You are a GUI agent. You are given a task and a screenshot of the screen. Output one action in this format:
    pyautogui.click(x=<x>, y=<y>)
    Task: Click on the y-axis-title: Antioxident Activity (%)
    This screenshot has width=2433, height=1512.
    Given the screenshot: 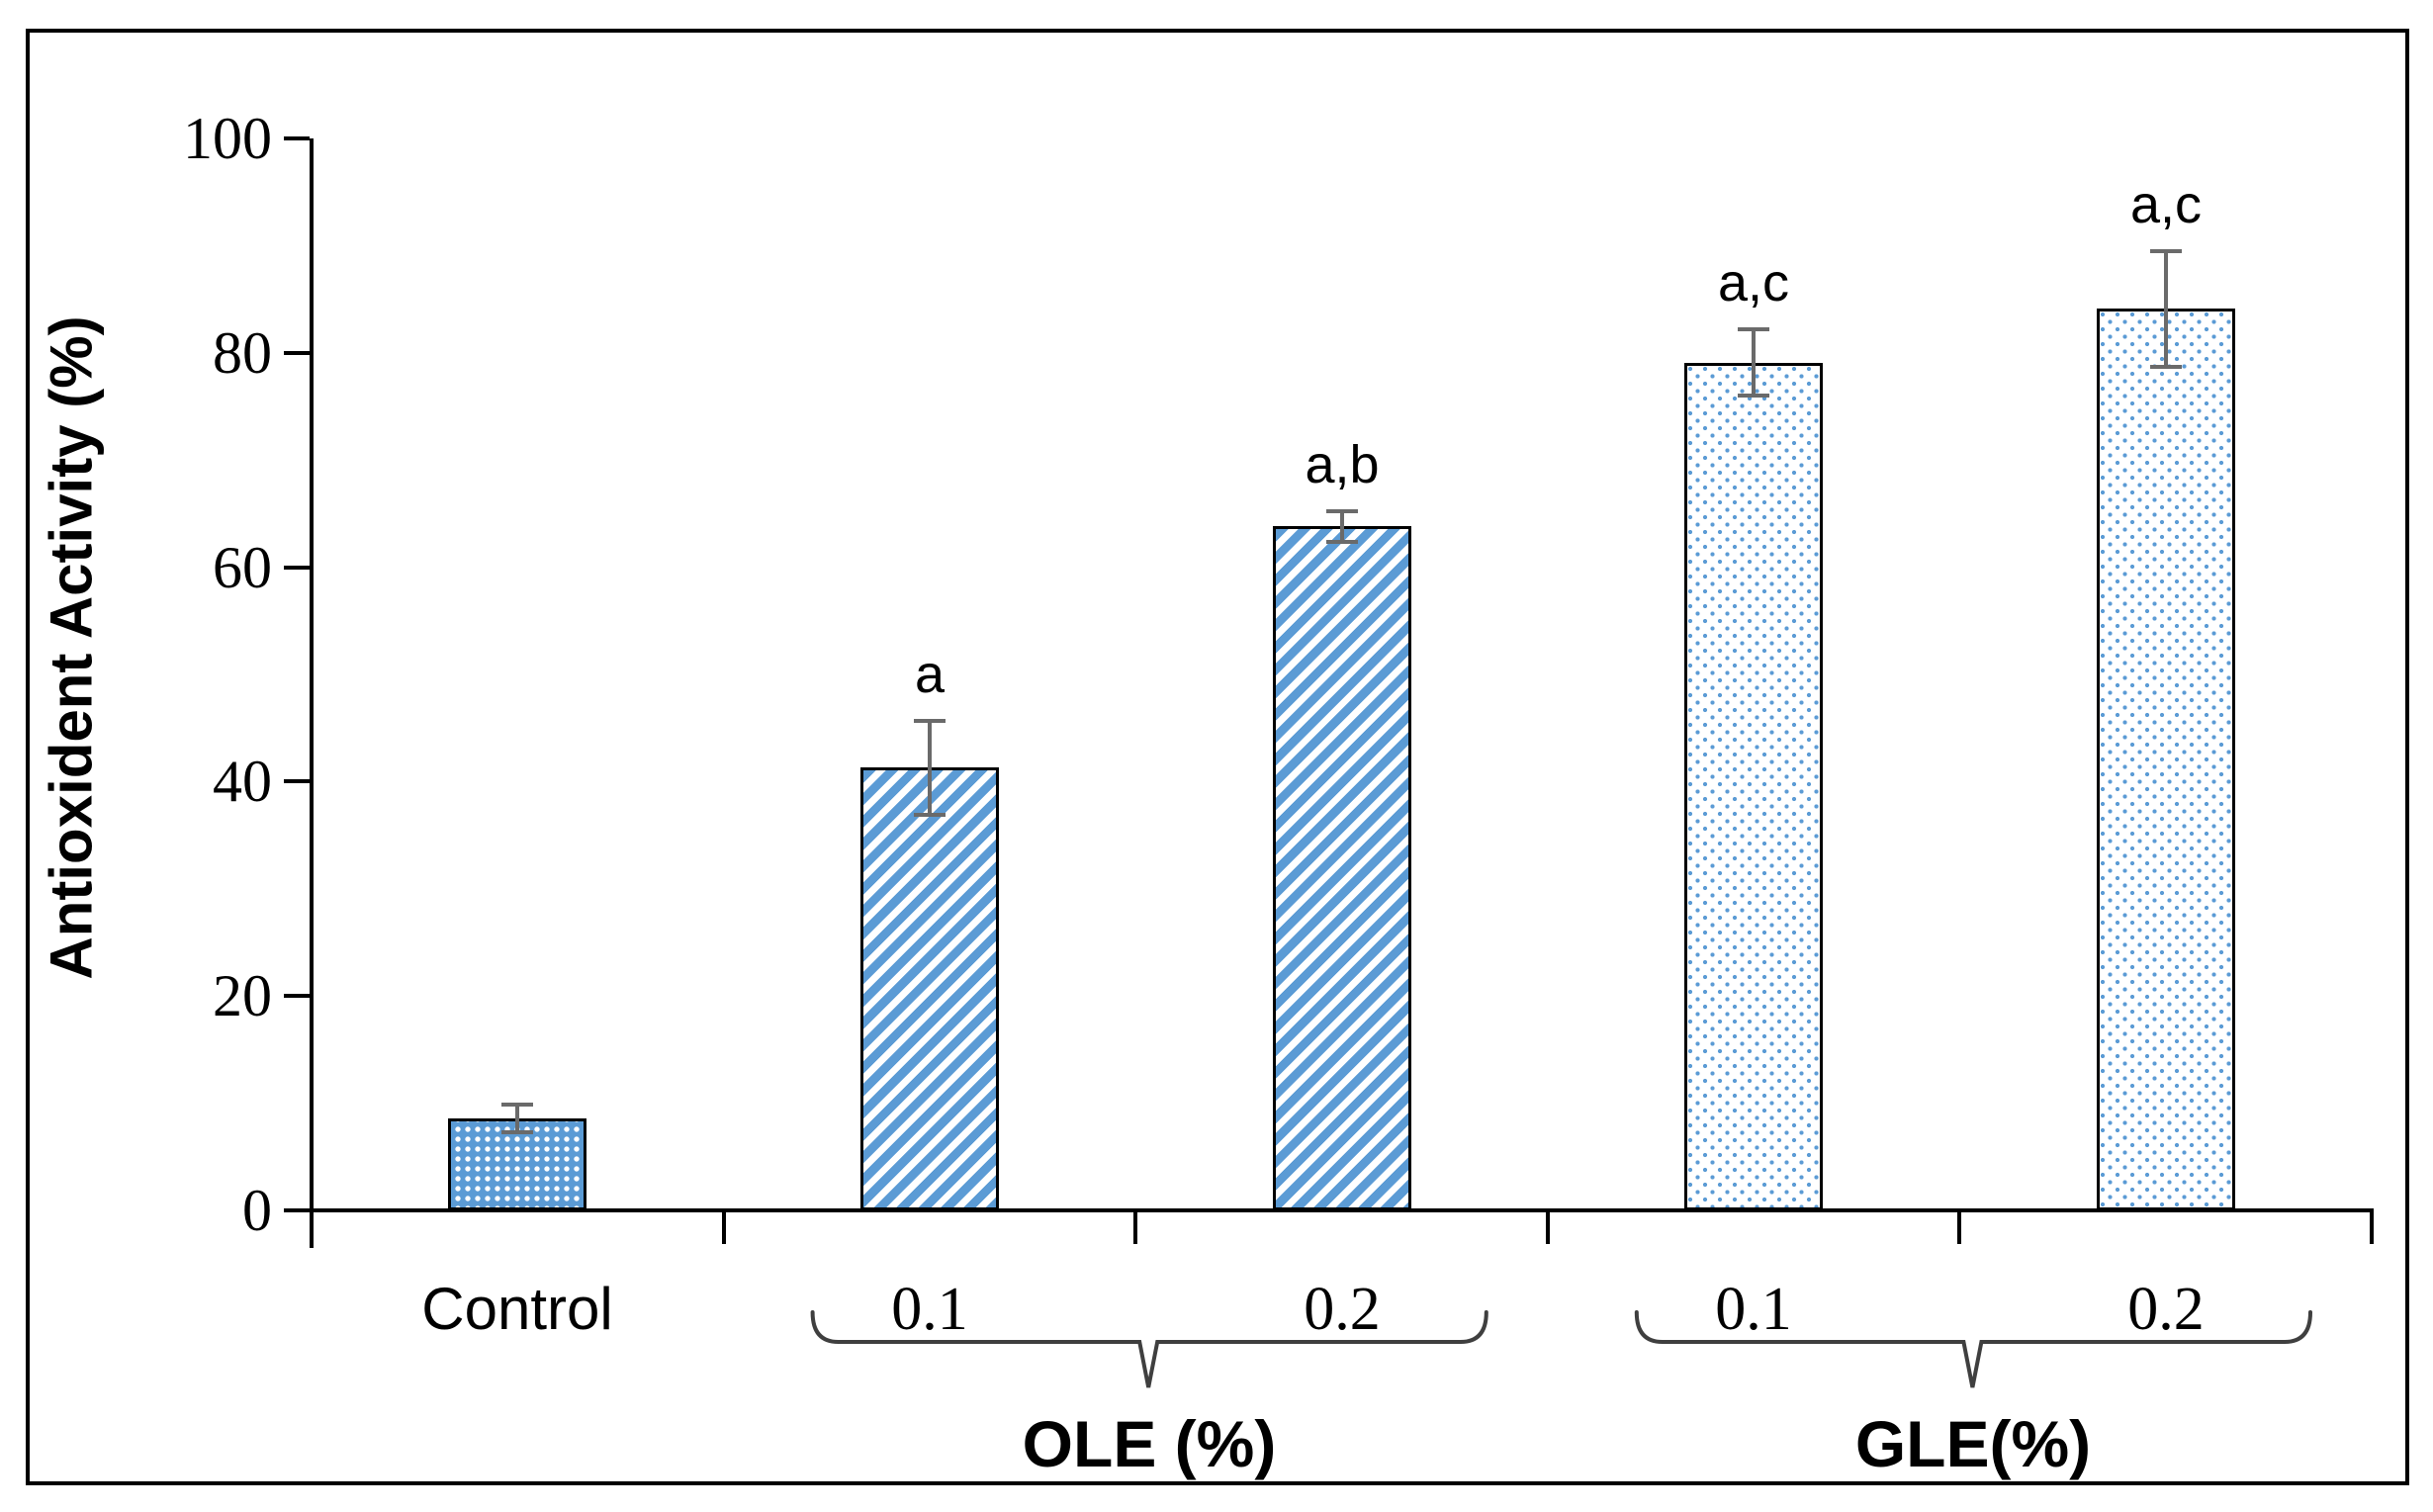 What is the action you would take?
    pyautogui.click(x=71, y=647)
    